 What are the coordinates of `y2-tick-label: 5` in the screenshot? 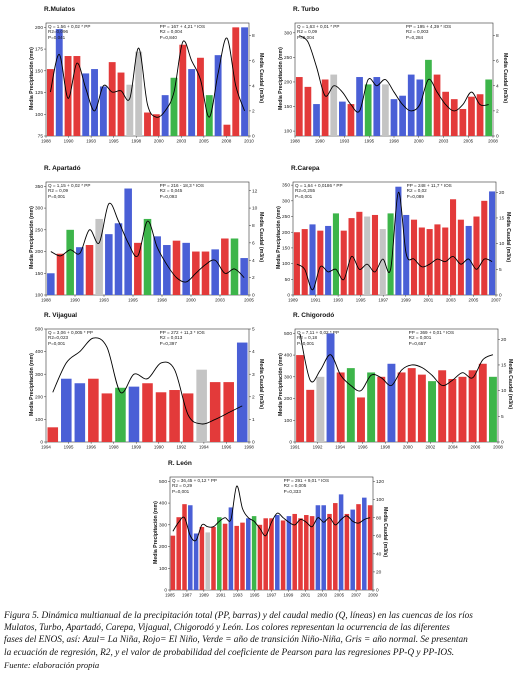 It's located at (502, 417).